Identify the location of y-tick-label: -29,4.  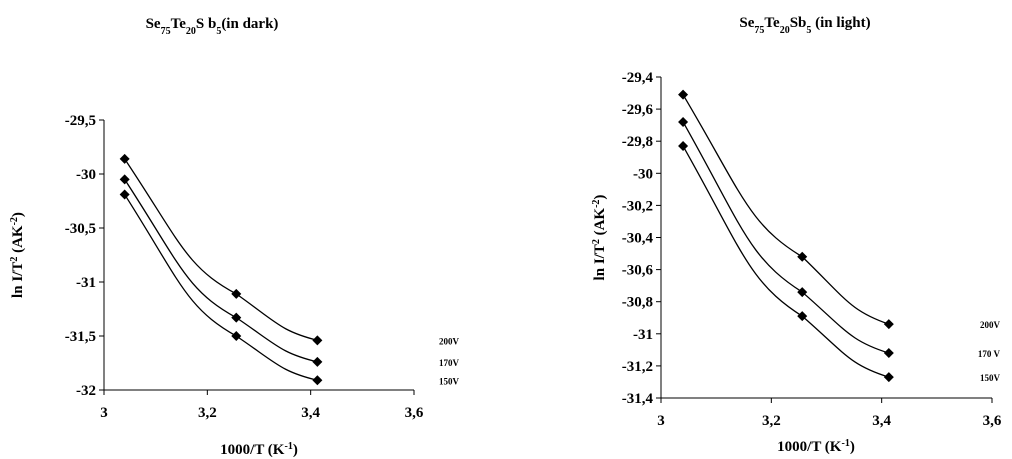
(638, 78).